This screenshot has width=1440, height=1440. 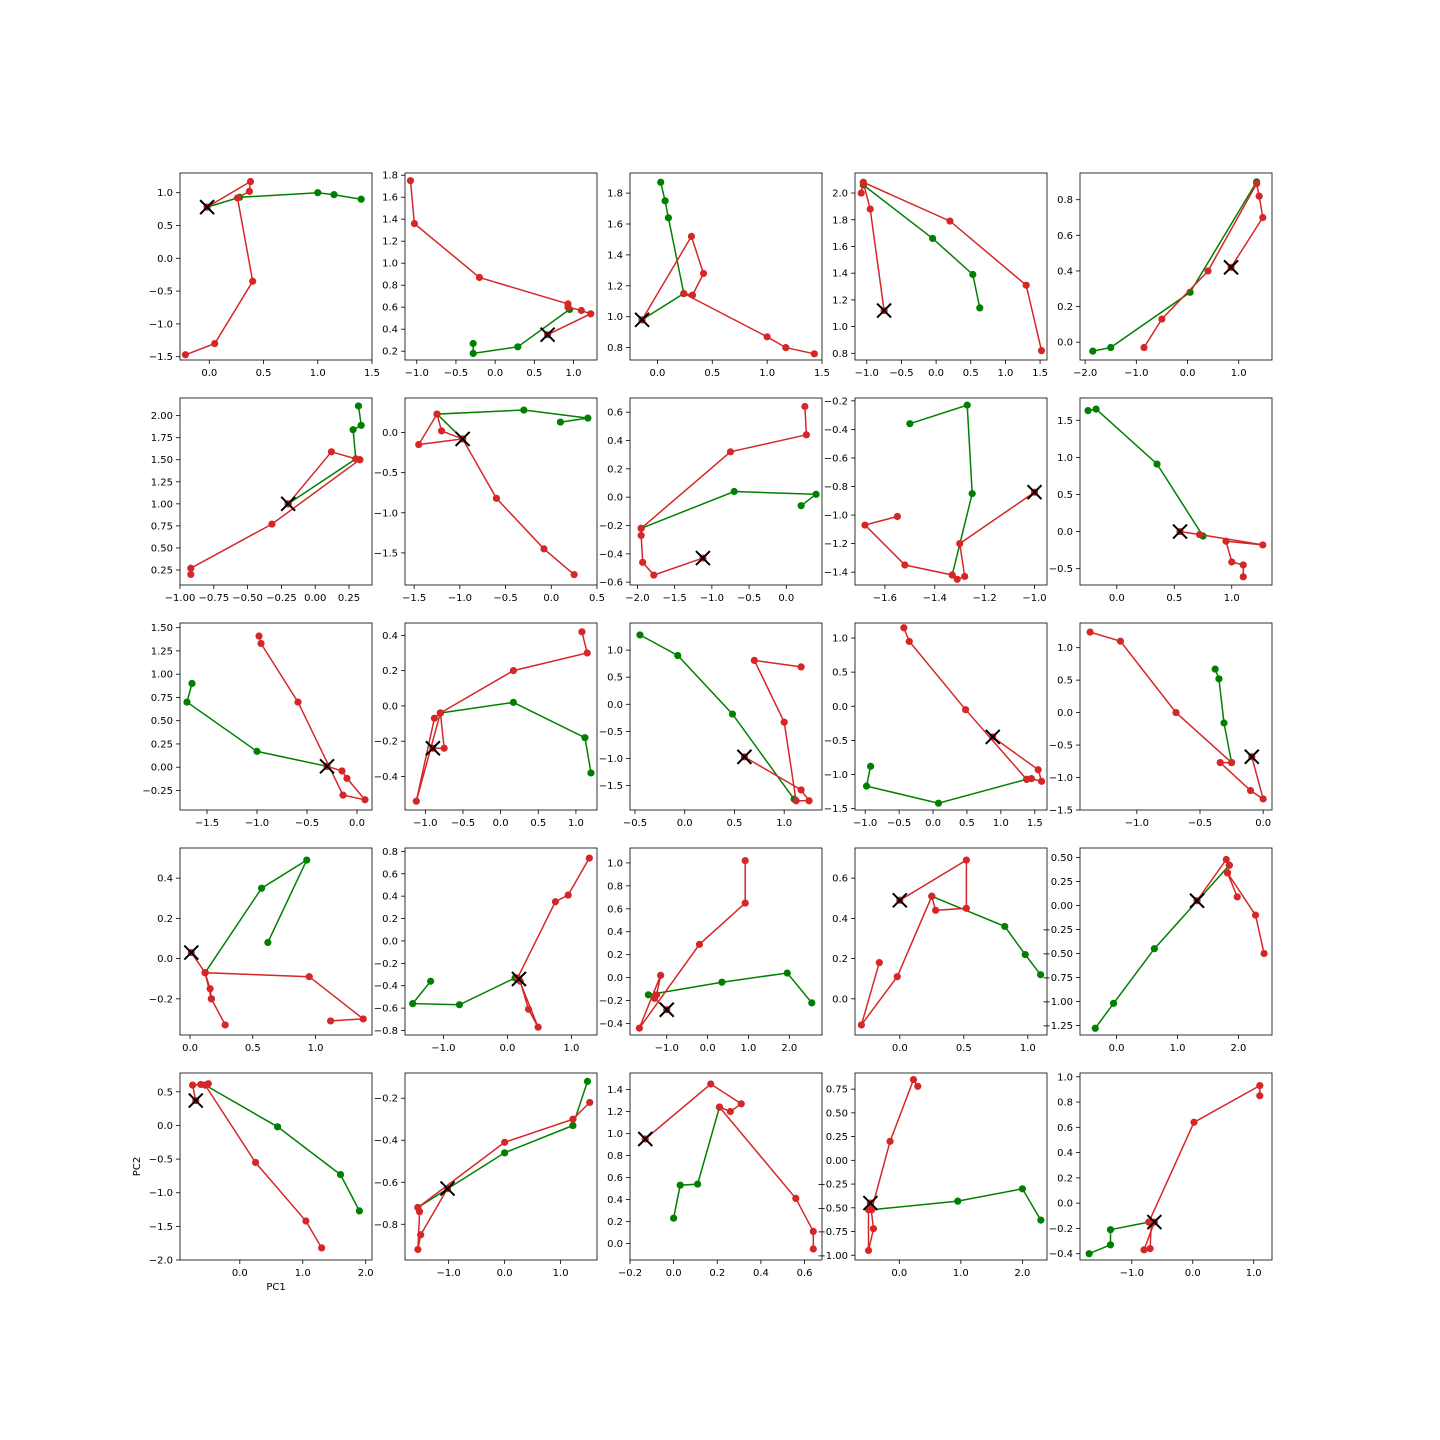 I want to click on x-tick-label: 0.2, so click(x=717, y=1273).